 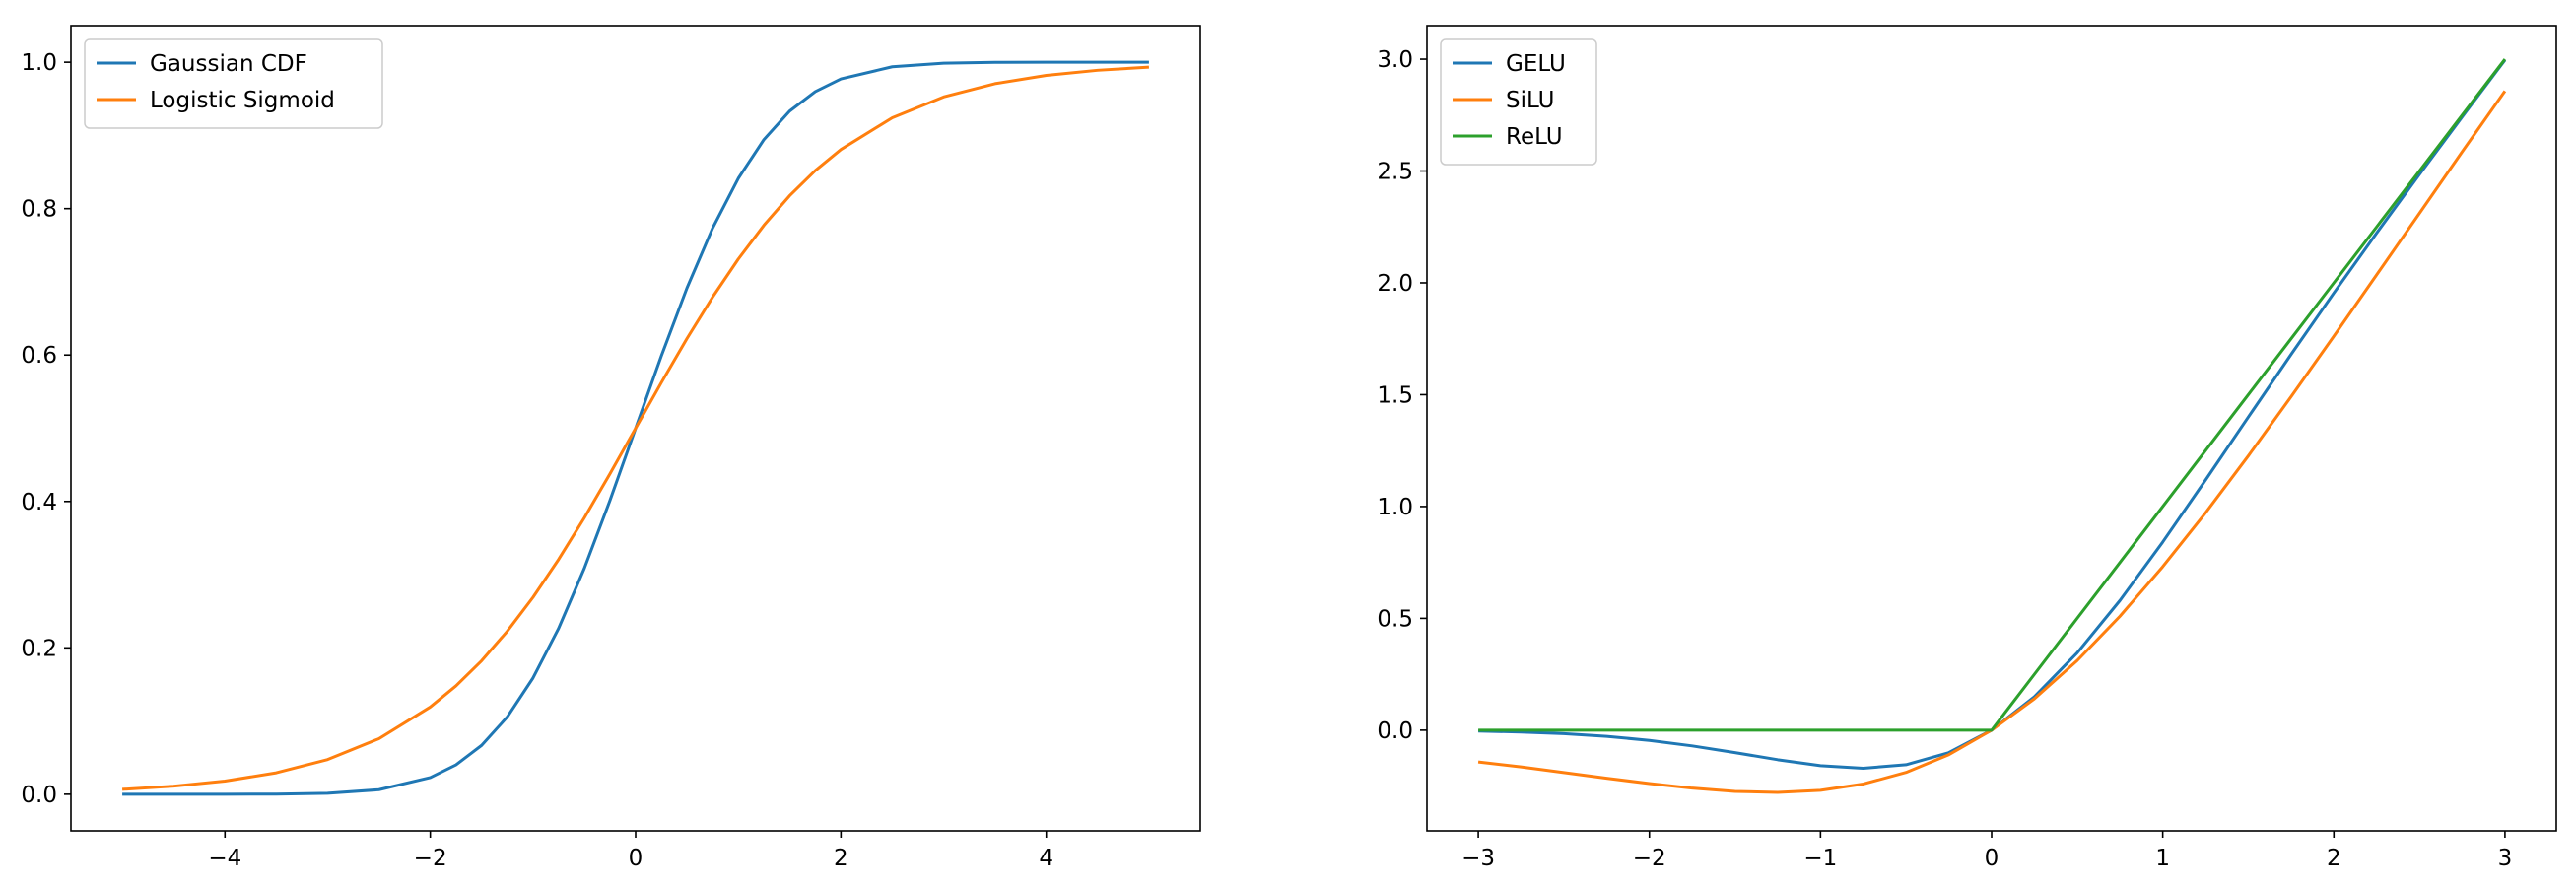 What do you see at coordinates (1536, 64) in the screenshot?
I see `legend-label: GELU` at bounding box center [1536, 64].